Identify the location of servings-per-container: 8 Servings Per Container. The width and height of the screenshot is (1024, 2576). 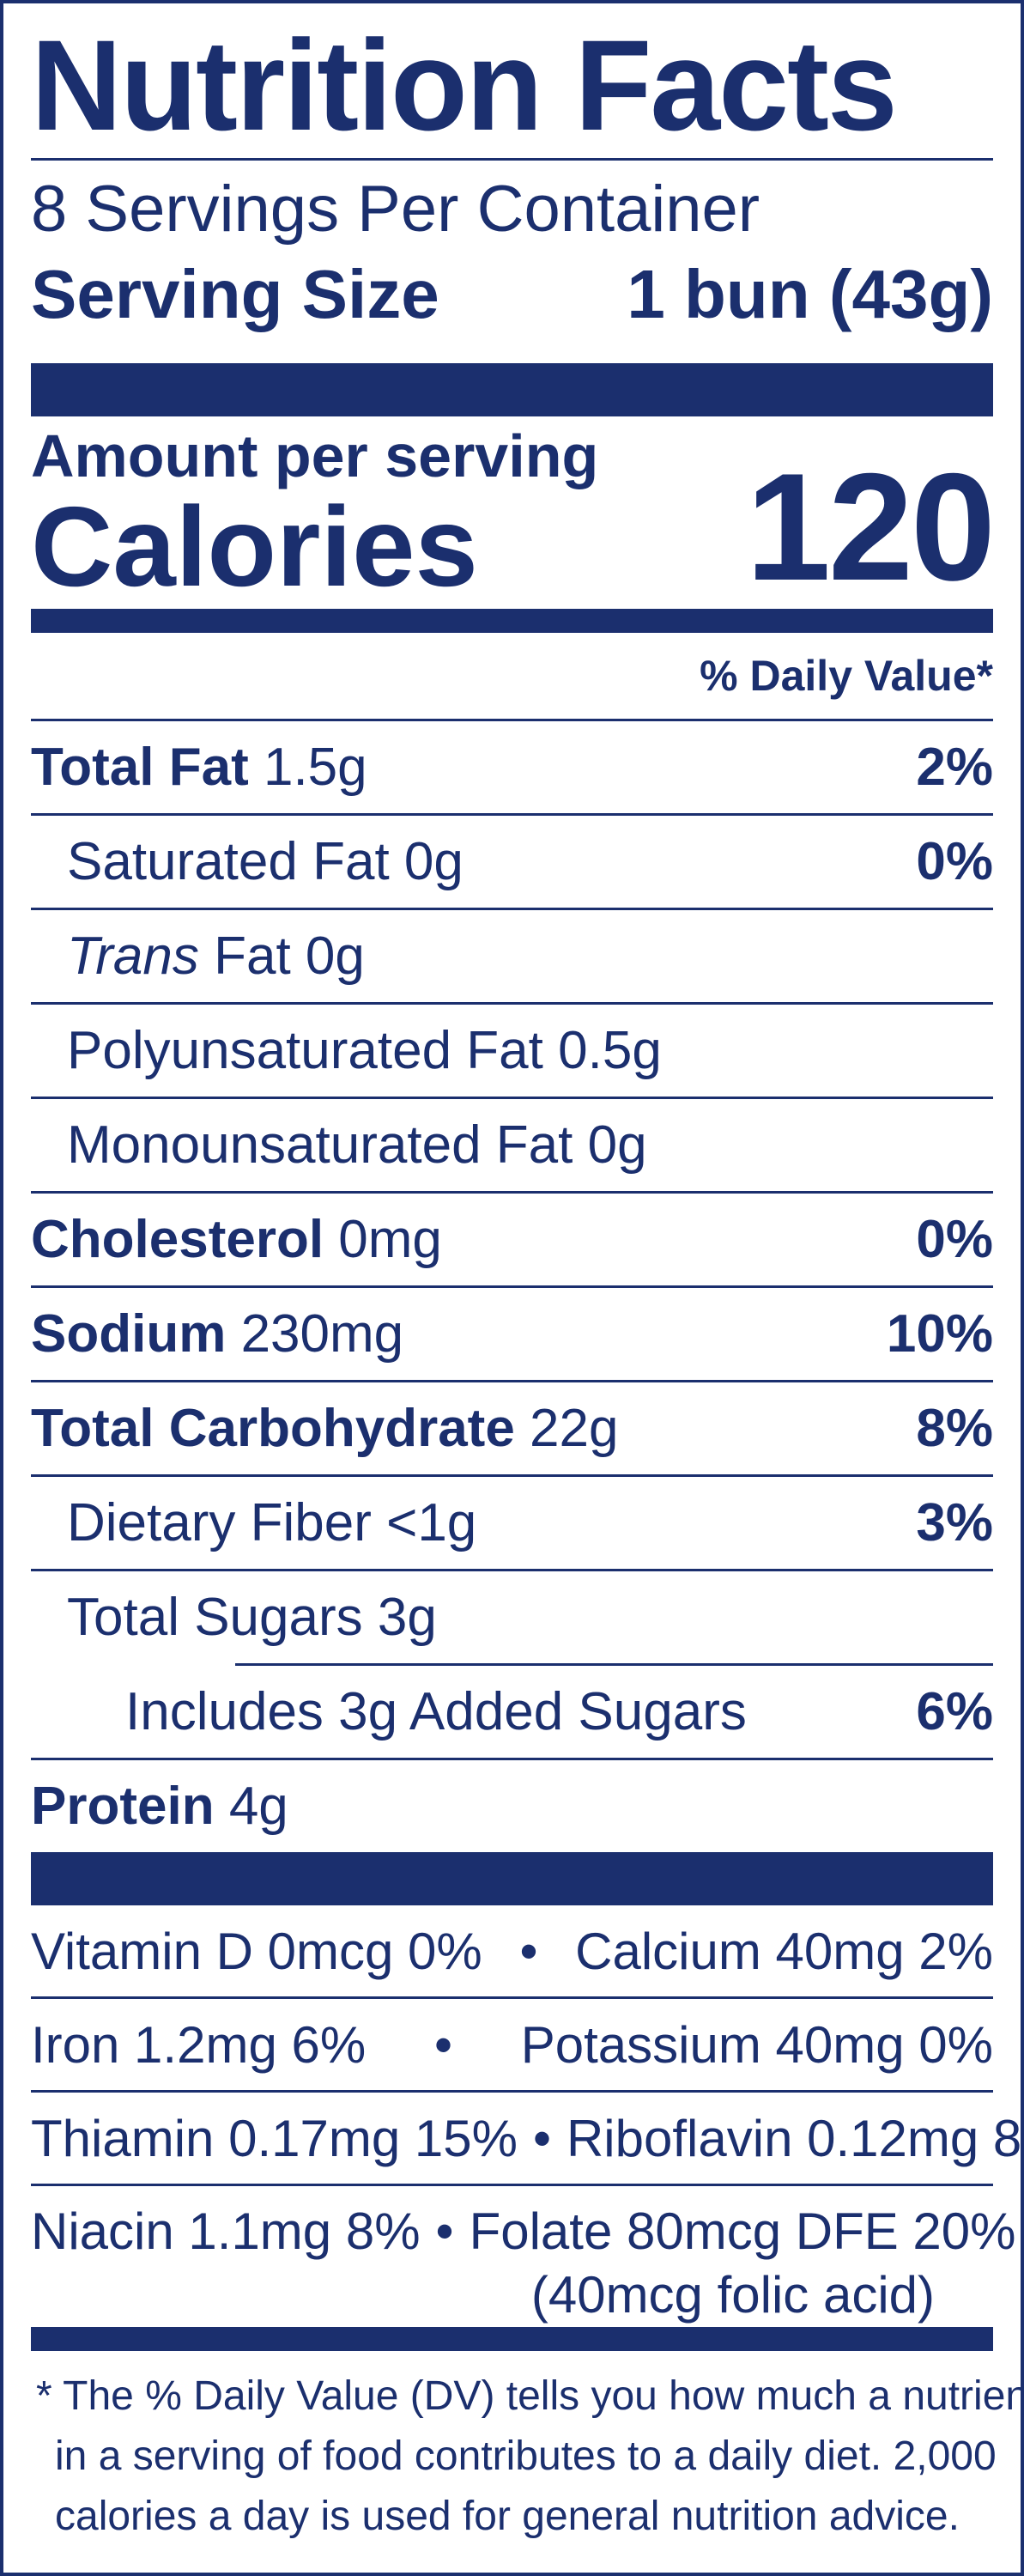
(395, 209).